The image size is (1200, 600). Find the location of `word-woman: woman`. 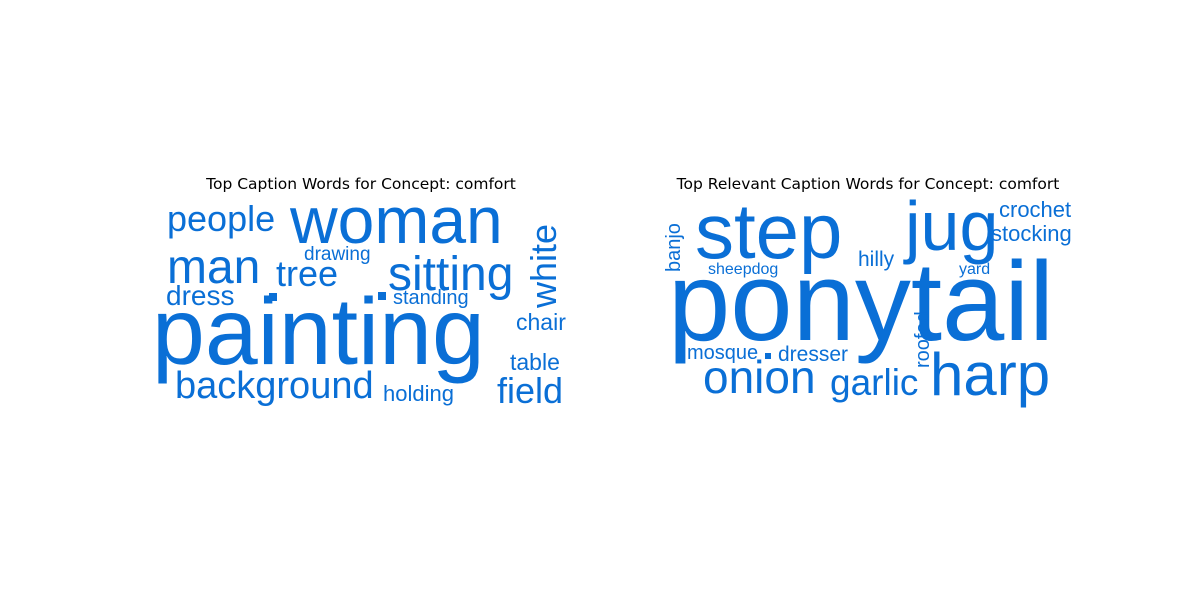

word-woman: woman is located at coordinates (396, 220).